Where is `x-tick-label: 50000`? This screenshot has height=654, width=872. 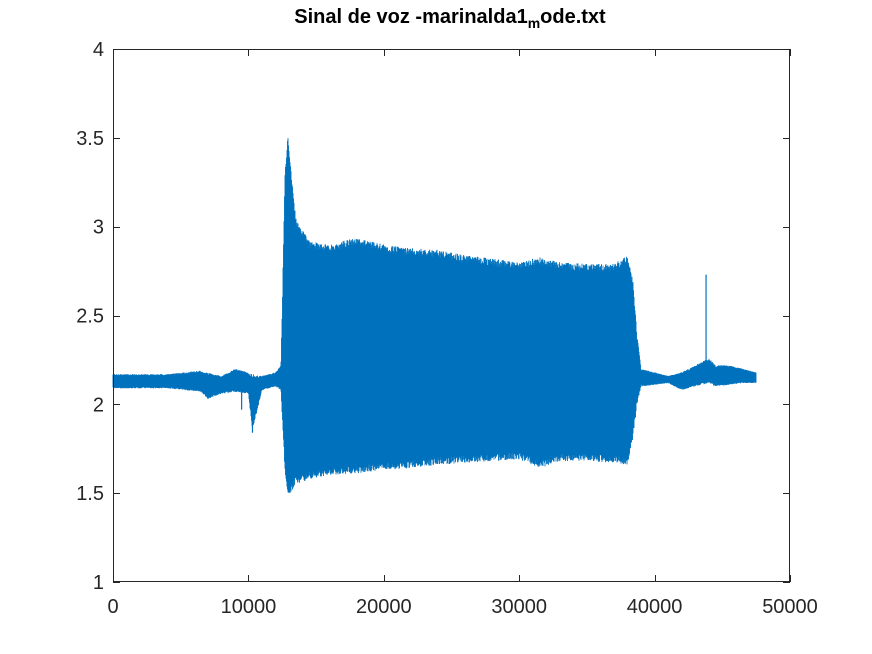 x-tick-label: 50000 is located at coordinates (790, 607).